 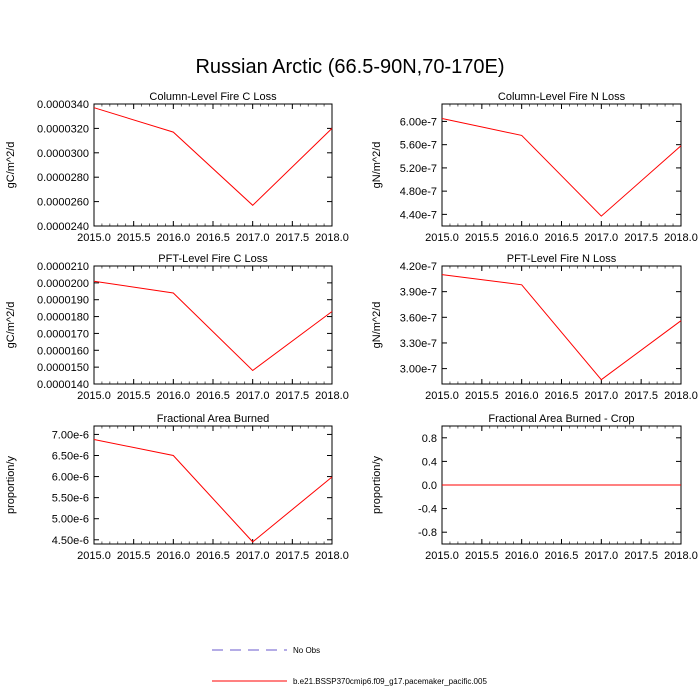 What do you see at coordinates (427, 533) in the screenshot?
I see `y-tick-label: -0.8` at bounding box center [427, 533].